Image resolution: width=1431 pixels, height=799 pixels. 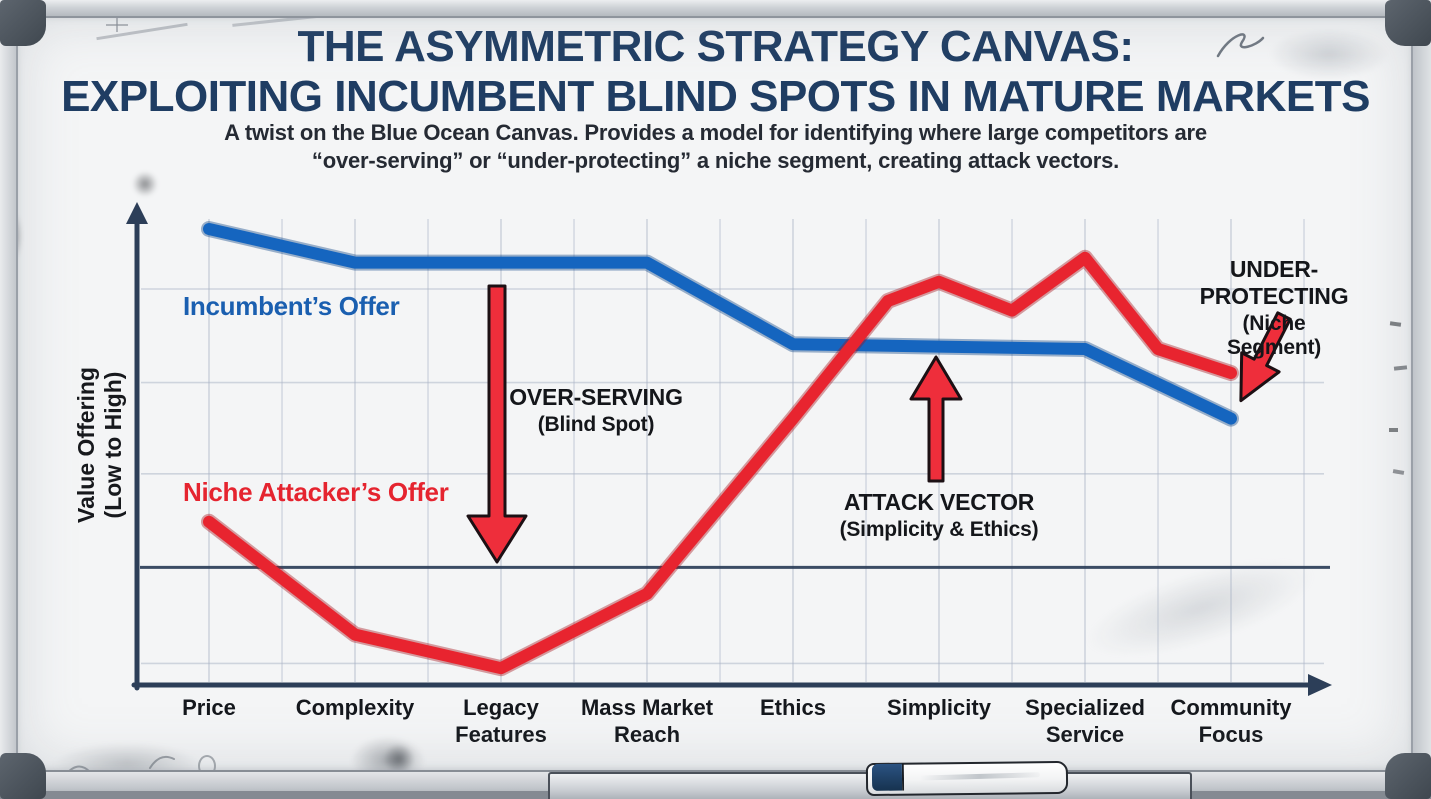 What do you see at coordinates (1240, 45) in the screenshot?
I see `pen-squiggle` at bounding box center [1240, 45].